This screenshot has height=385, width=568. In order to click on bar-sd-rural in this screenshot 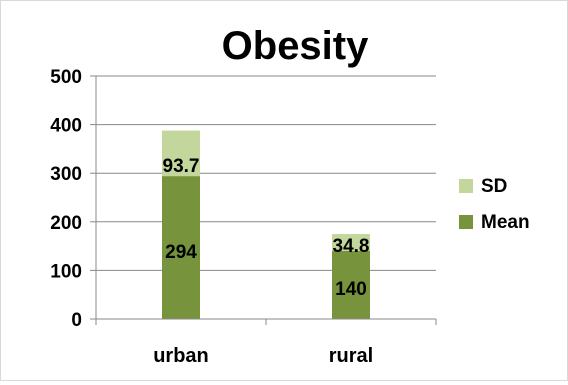, I will do `click(351, 242)`.